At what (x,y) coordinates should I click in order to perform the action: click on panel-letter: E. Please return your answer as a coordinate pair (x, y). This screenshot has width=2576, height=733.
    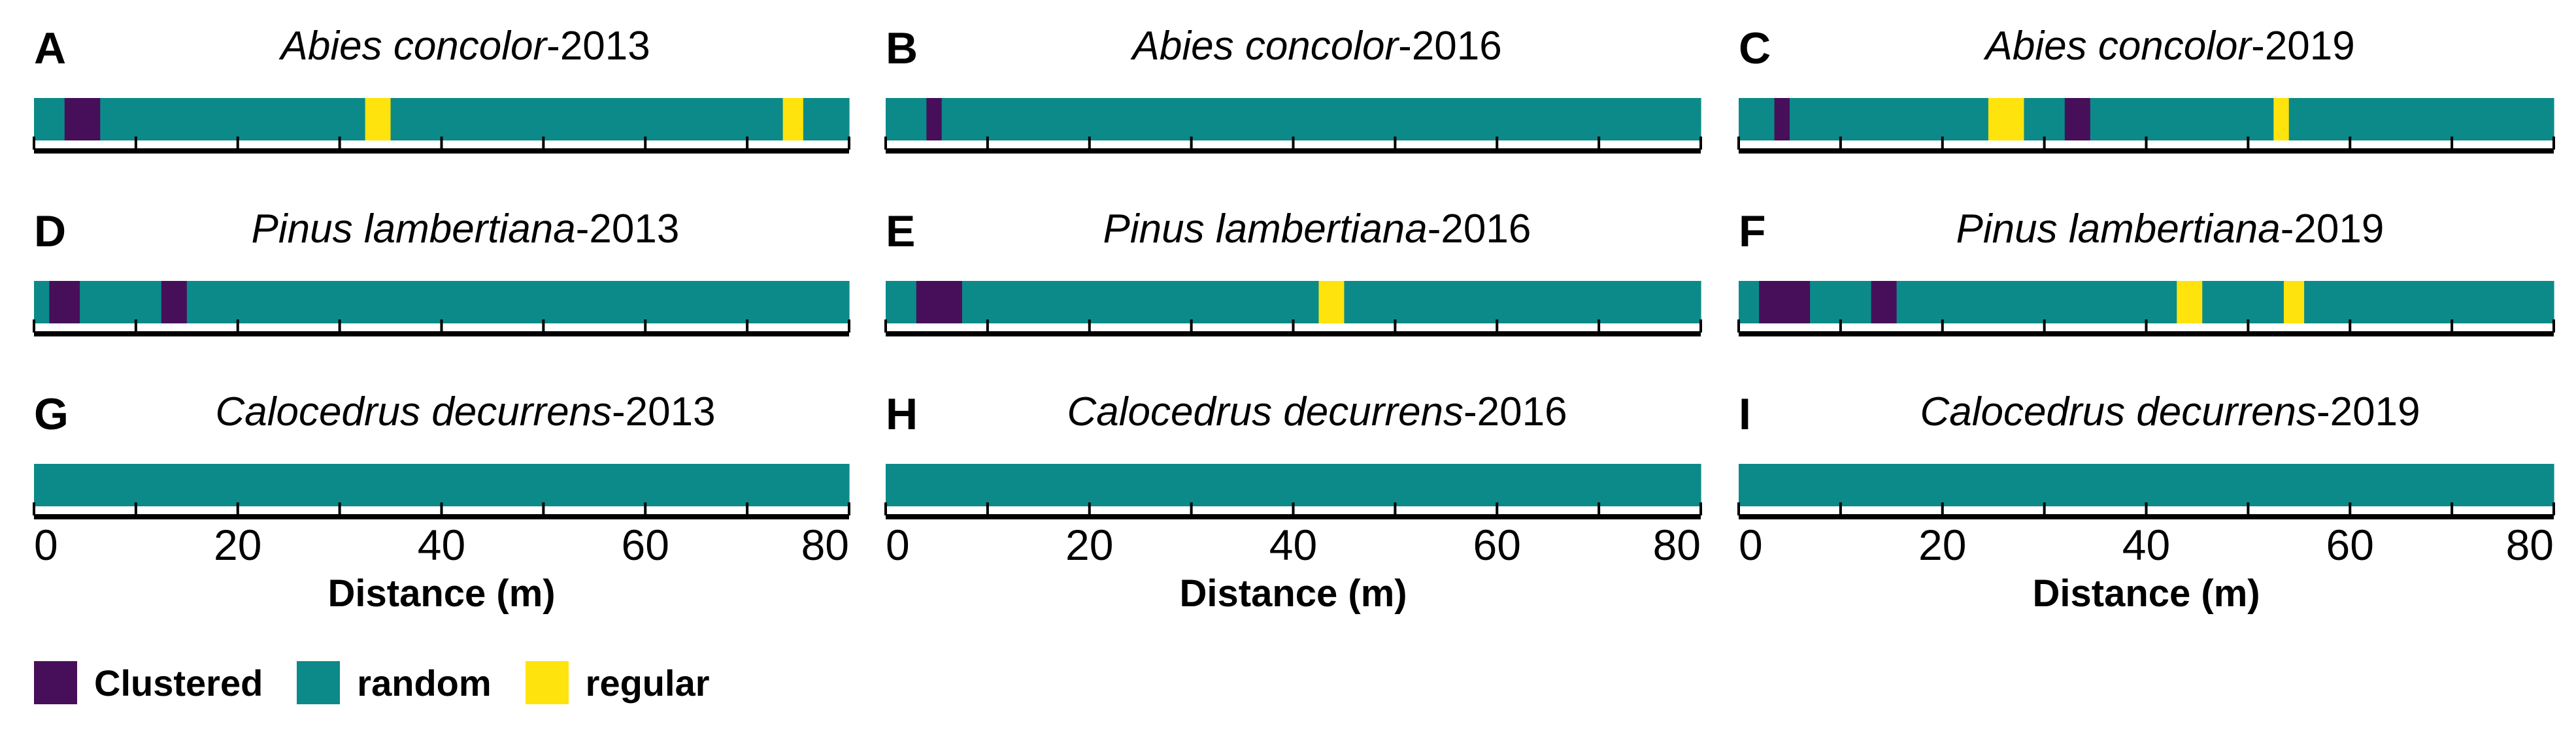
    Looking at the image, I should click on (901, 231).